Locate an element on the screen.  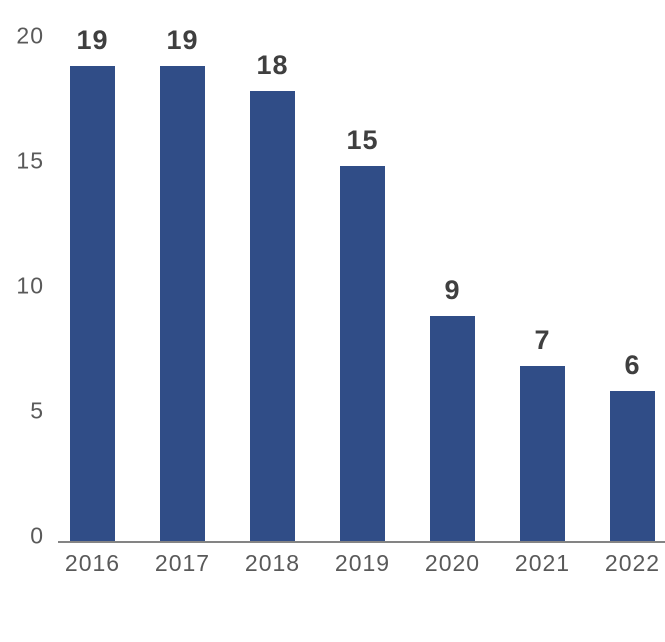
x-tick-label-2021: 2021 is located at coordinates (542, 563).